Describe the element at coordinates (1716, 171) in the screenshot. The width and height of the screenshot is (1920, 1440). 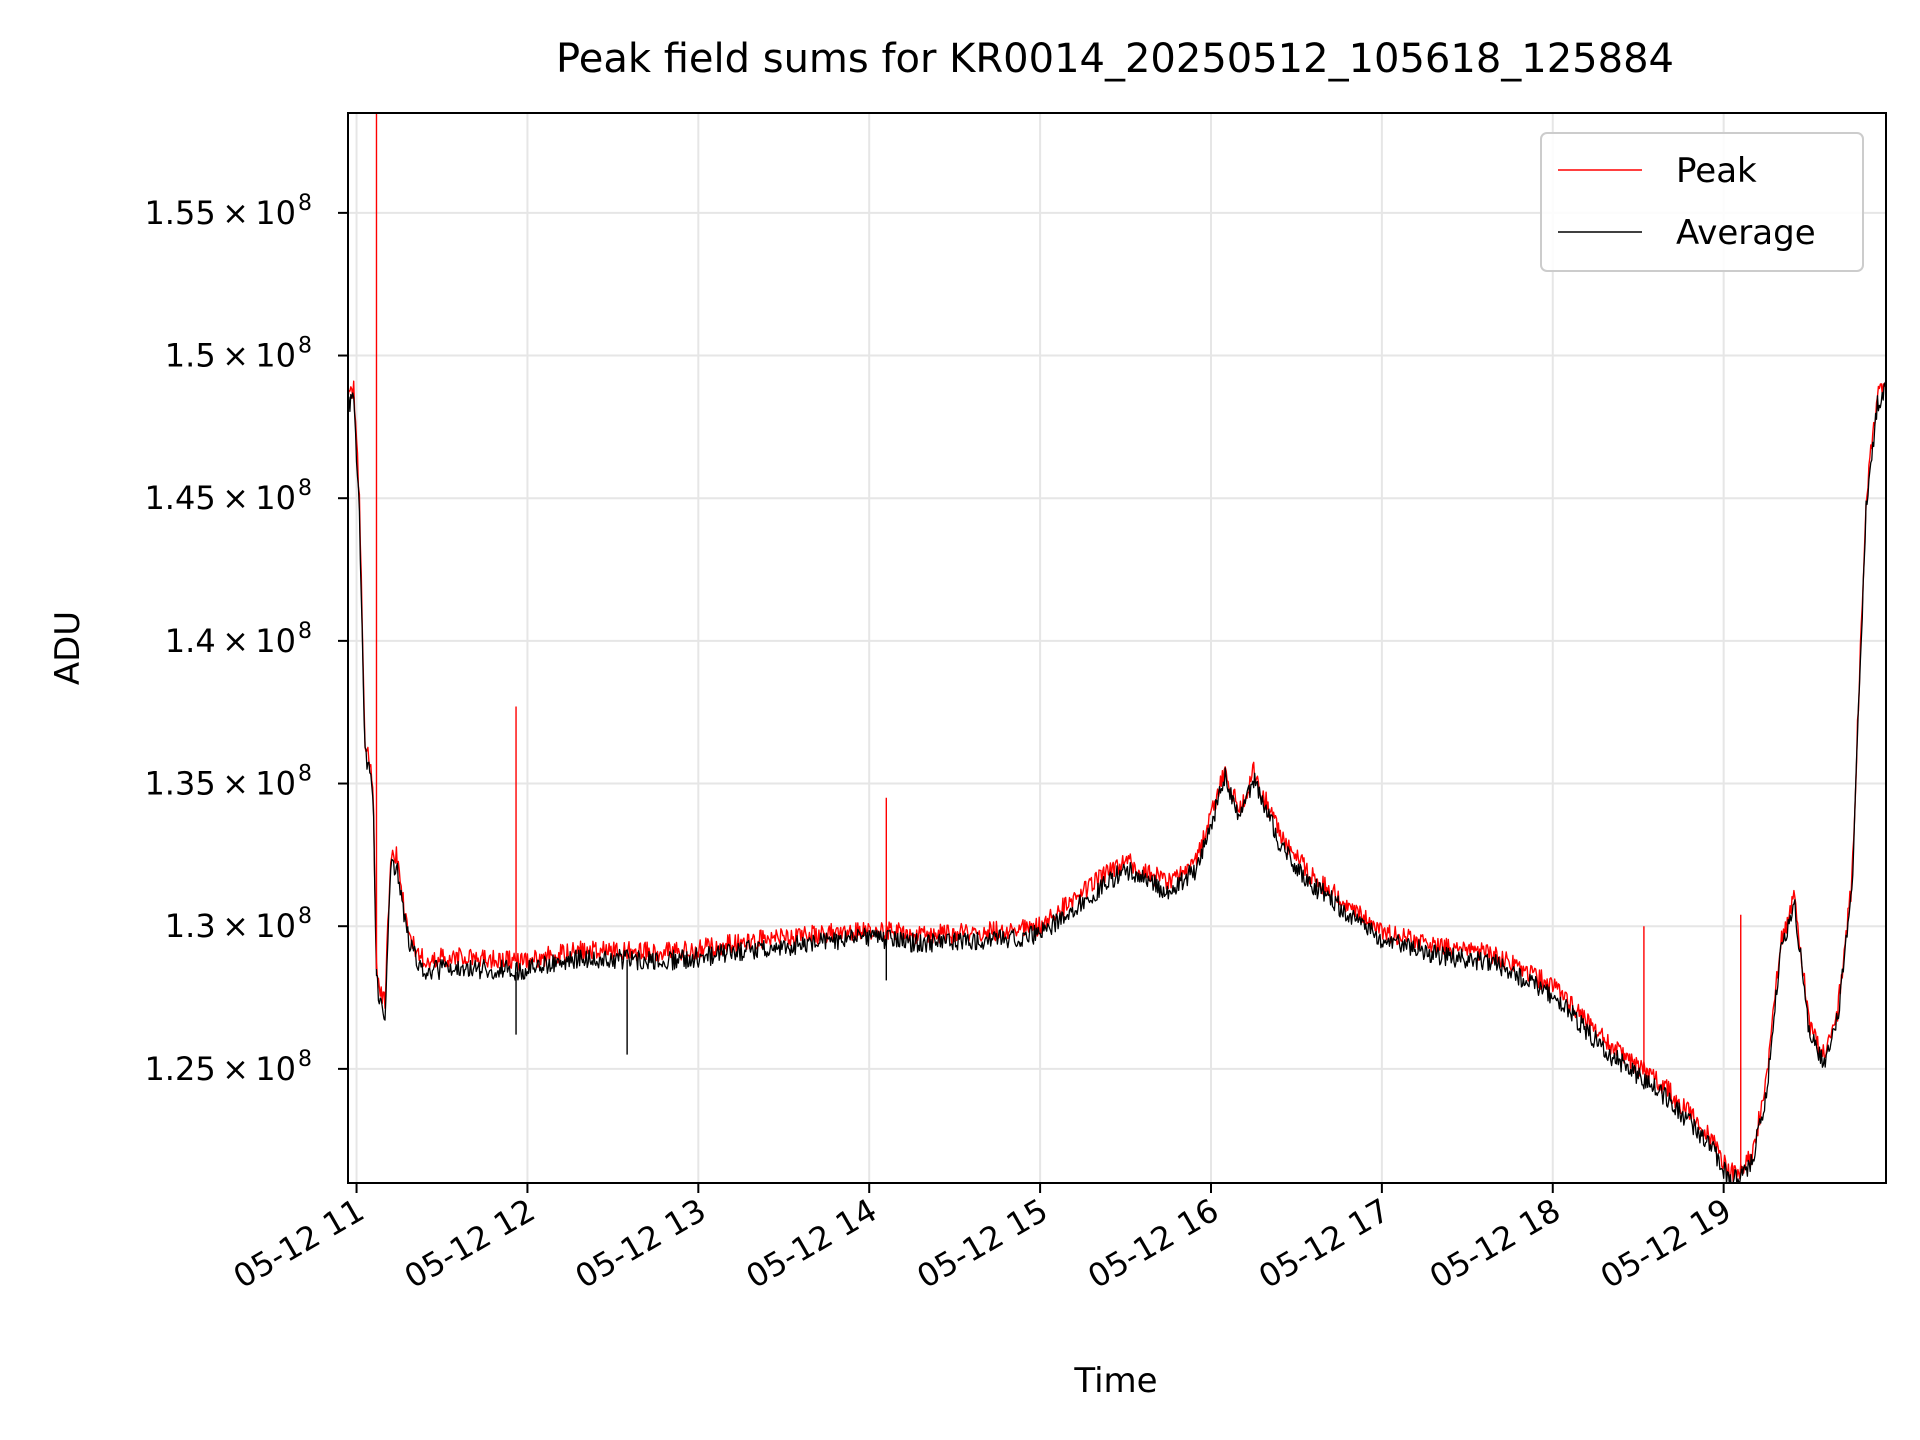
I see `legend-label-peak: Peak` at that location.